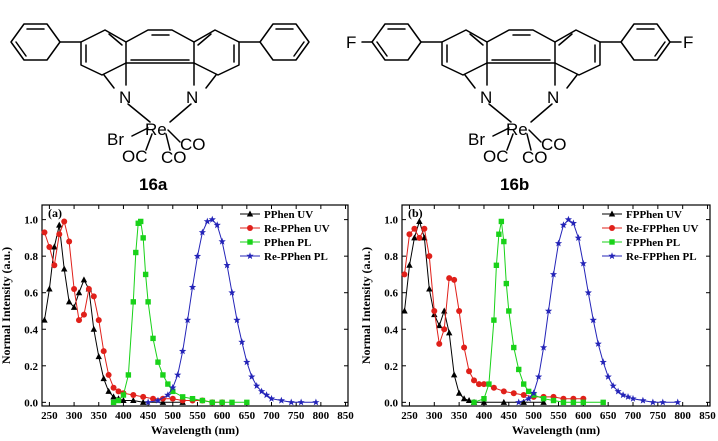  What do you see at coordinates (653, 243) in the screenshot?
I see `legend-label: FPPhen PL` at bounding box center [653, 243].